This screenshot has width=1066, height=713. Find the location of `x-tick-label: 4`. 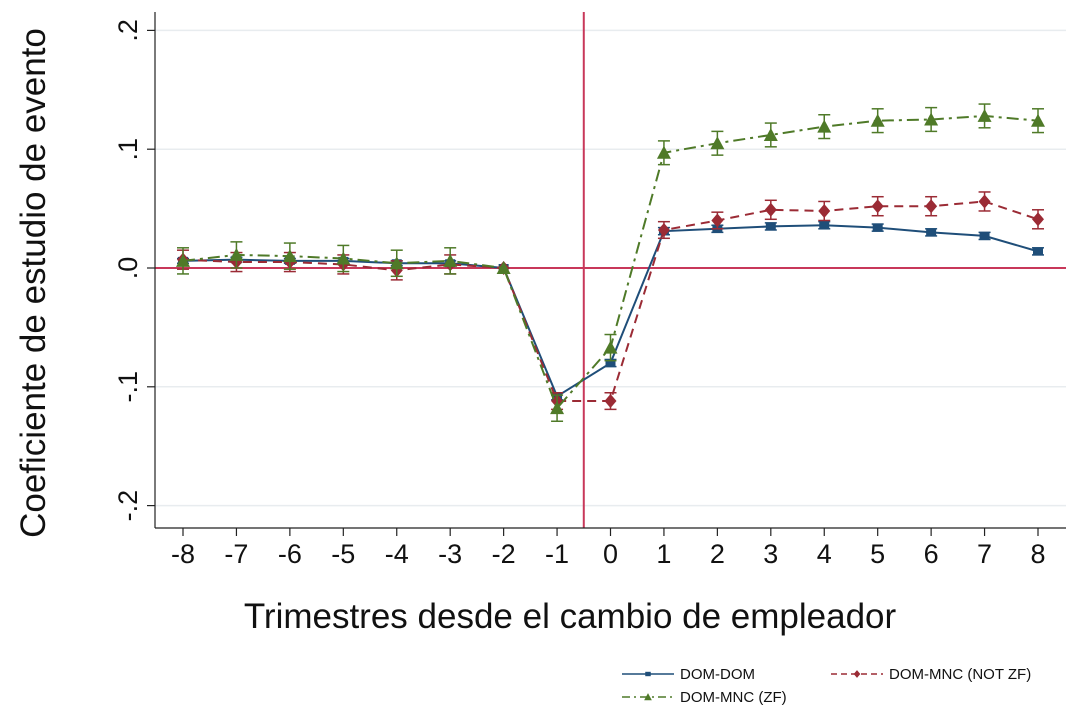

x-tick-label: 4 is located at coordinates (824, 554).